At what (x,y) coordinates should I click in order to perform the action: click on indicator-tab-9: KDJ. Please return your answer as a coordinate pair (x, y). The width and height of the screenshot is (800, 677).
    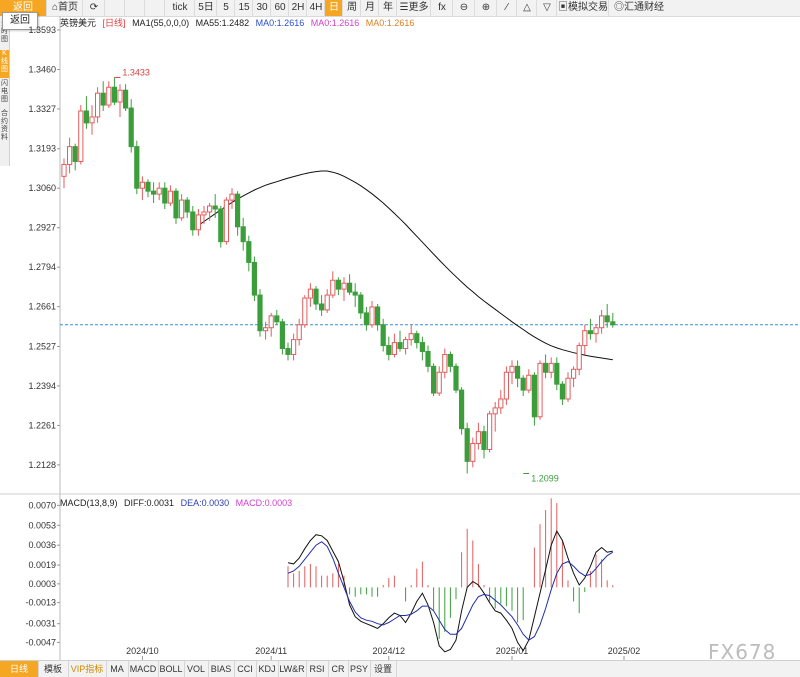
    Looking at the image, I should click on (267, 669).